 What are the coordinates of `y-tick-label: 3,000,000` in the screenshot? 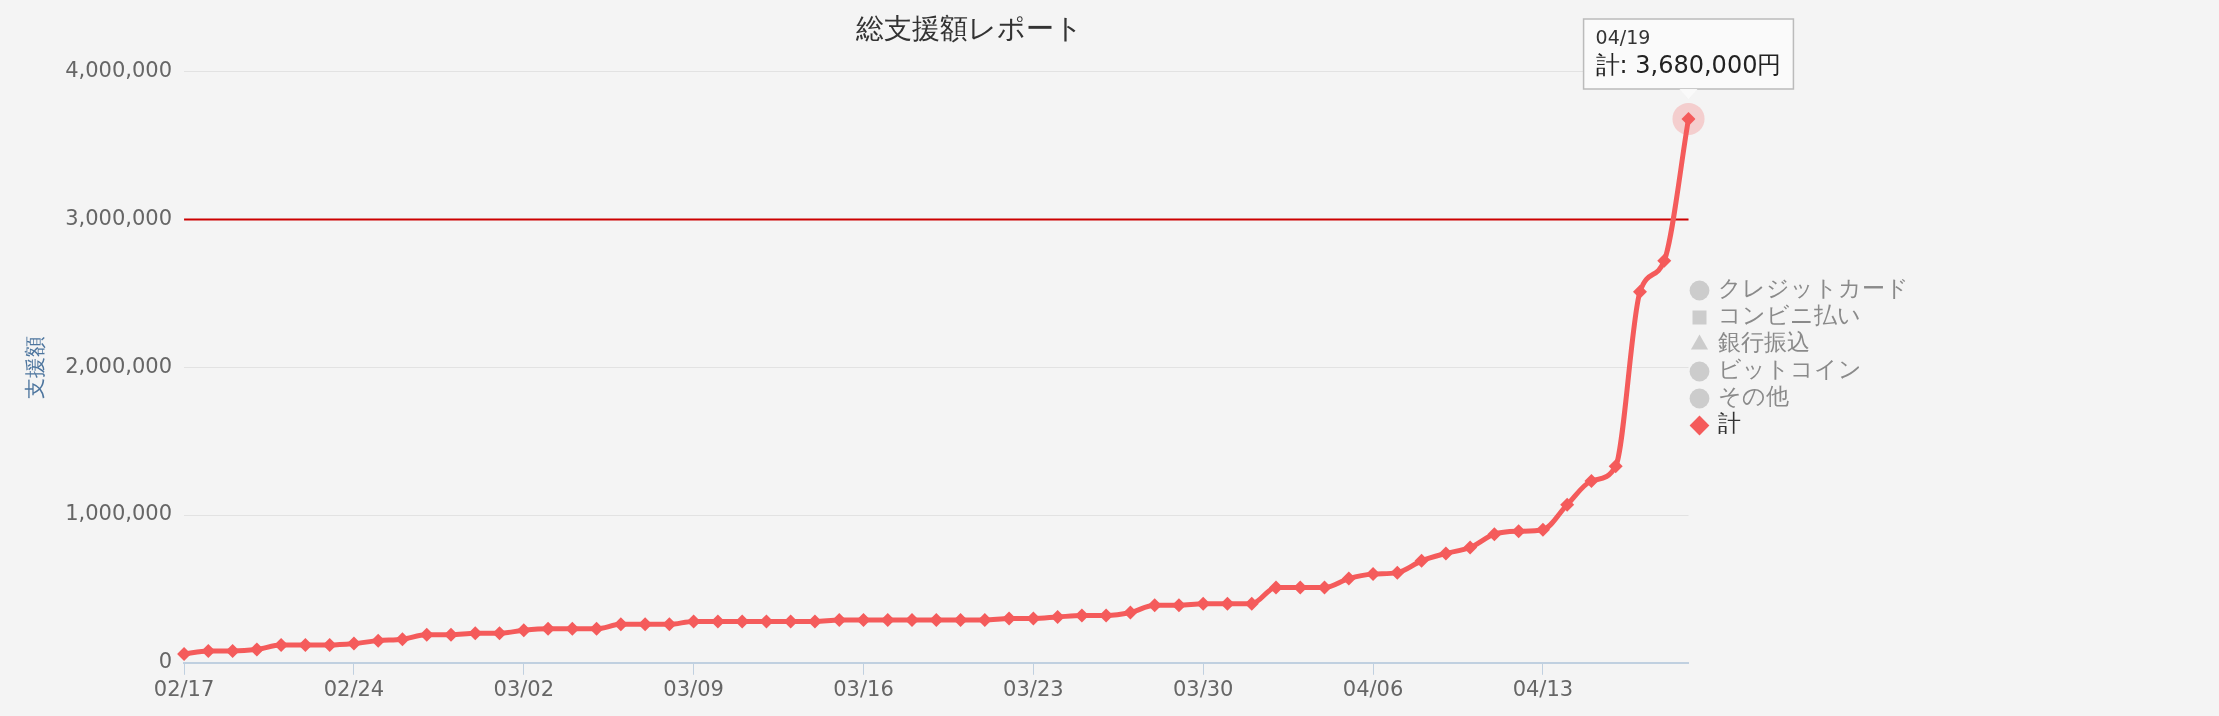 It's located at (119, 217).